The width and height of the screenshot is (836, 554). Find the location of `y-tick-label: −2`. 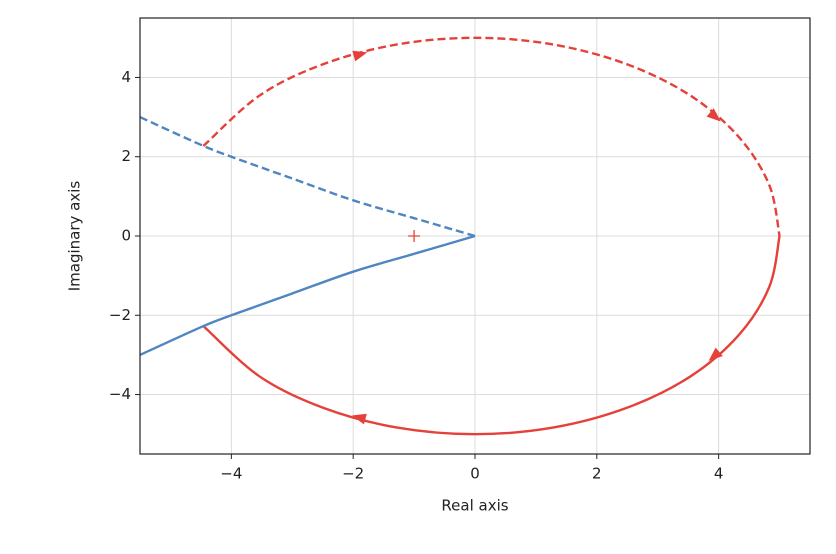

y-tick-label: −2 is located at coordinates (120, 315).